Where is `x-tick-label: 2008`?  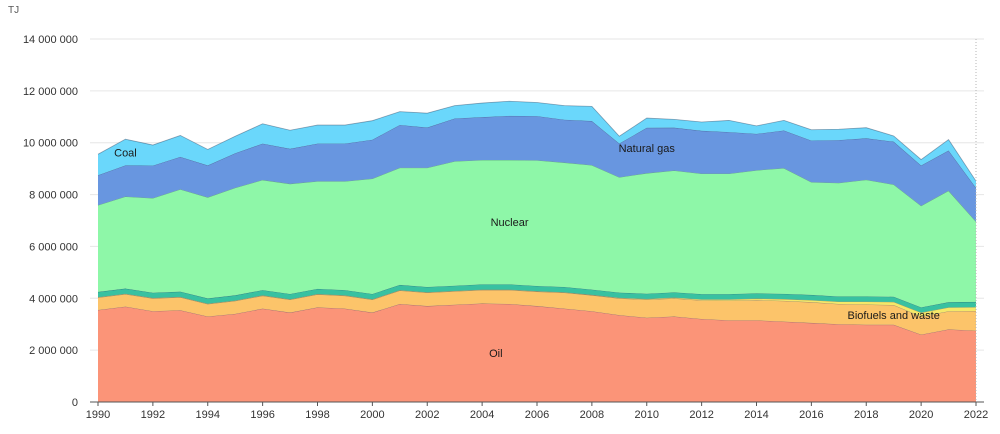 x-tick-label: 2008 is located at coordinates (592, 415).